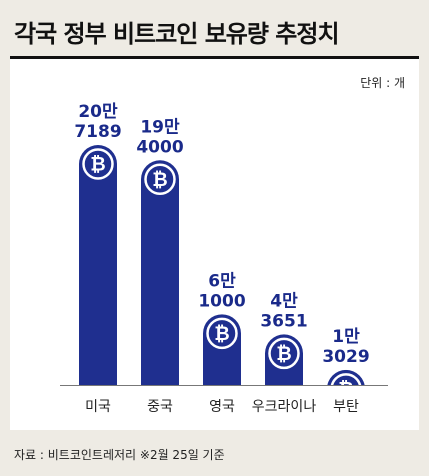  Describe the element at coordinates (284, 407) in the screenshot. I see `category-label: 우크라이나` at that location.